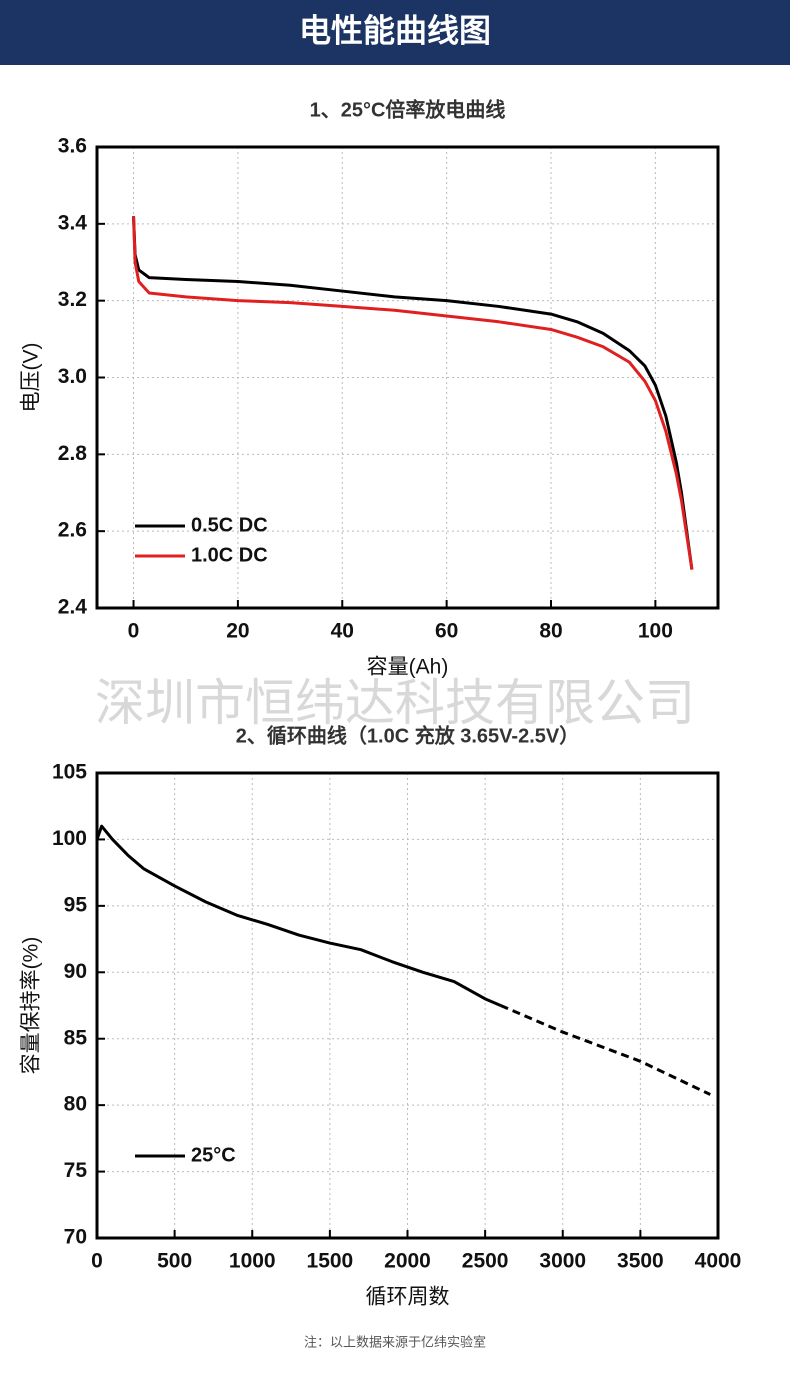 The image size is (790, 1397). I want to click on y-tick-label: 3.4, so click(73, 222).